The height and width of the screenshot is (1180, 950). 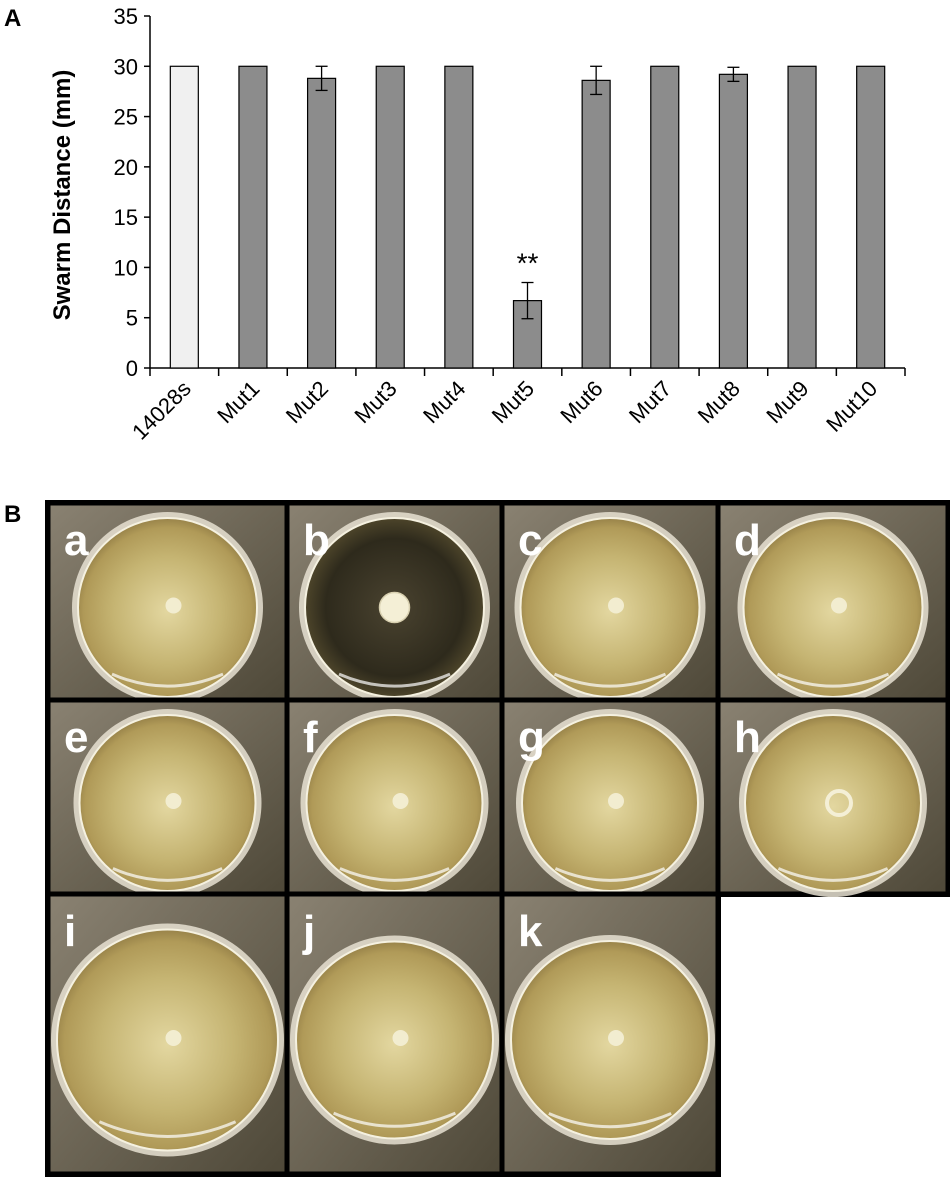 I want to click on y-tick-label: 15, so click(x=126, y=217).